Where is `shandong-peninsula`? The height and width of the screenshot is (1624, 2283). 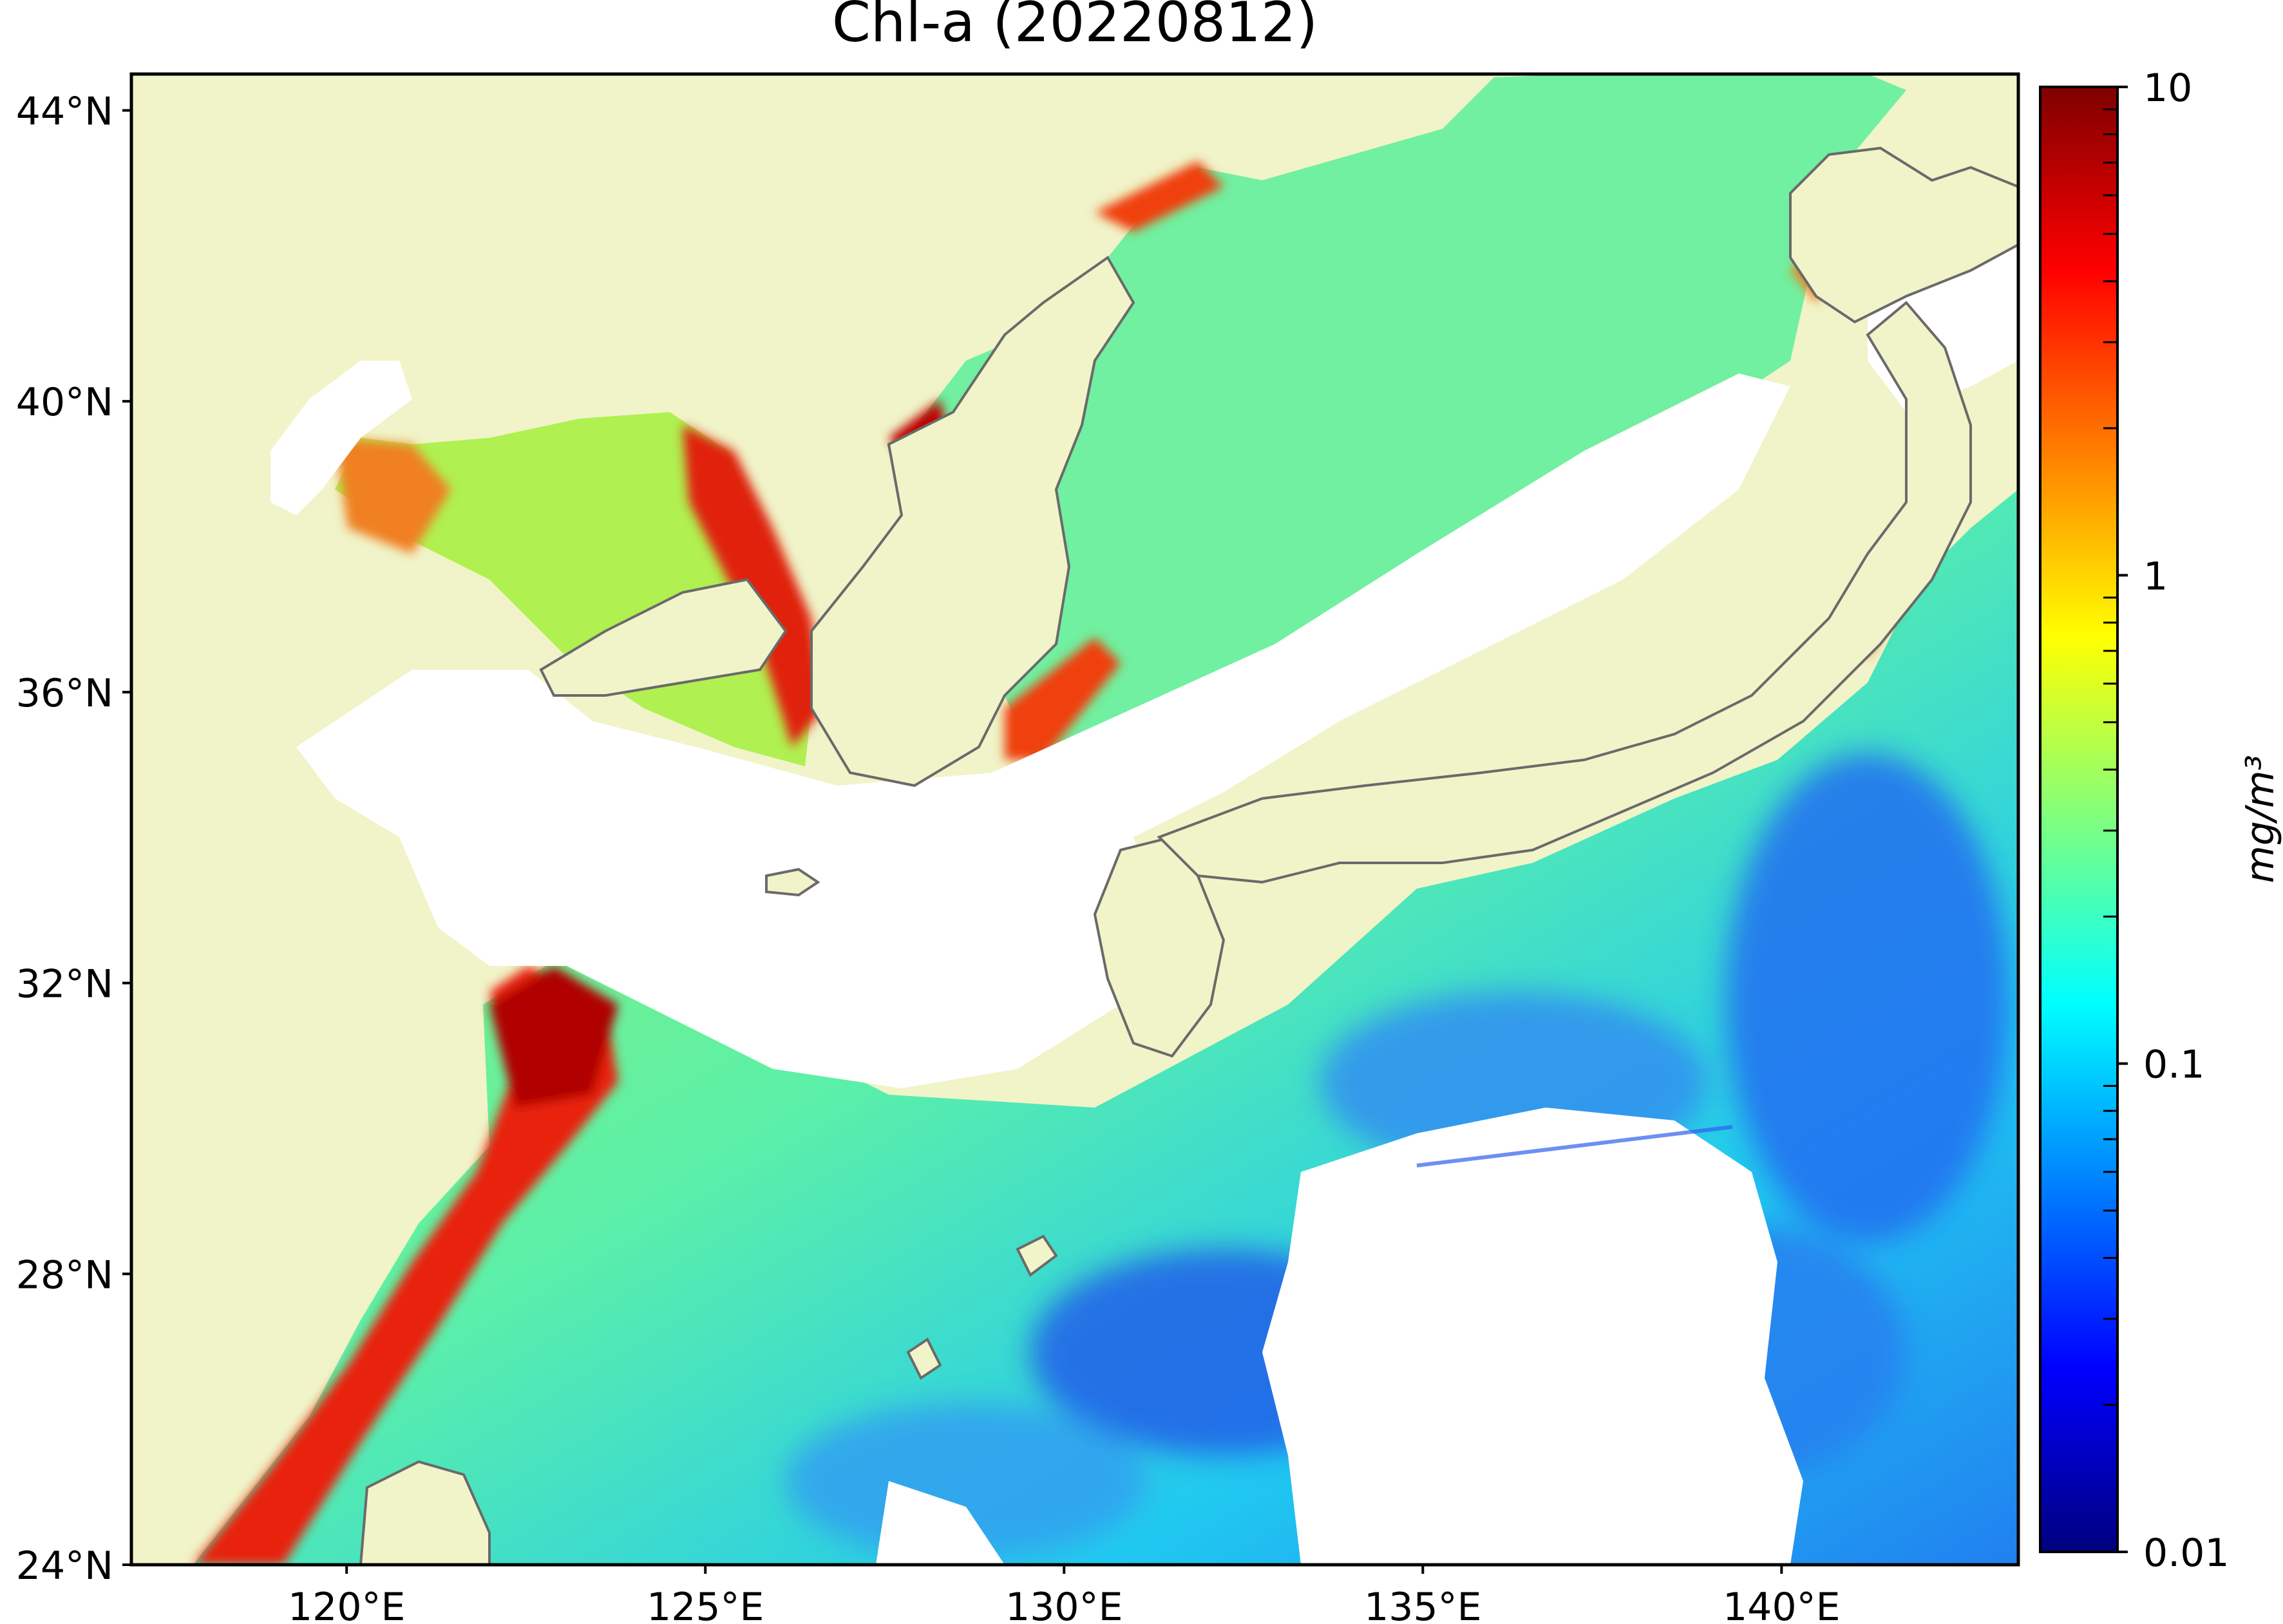 shandong-peninsula is located at coordinates (663, 638).